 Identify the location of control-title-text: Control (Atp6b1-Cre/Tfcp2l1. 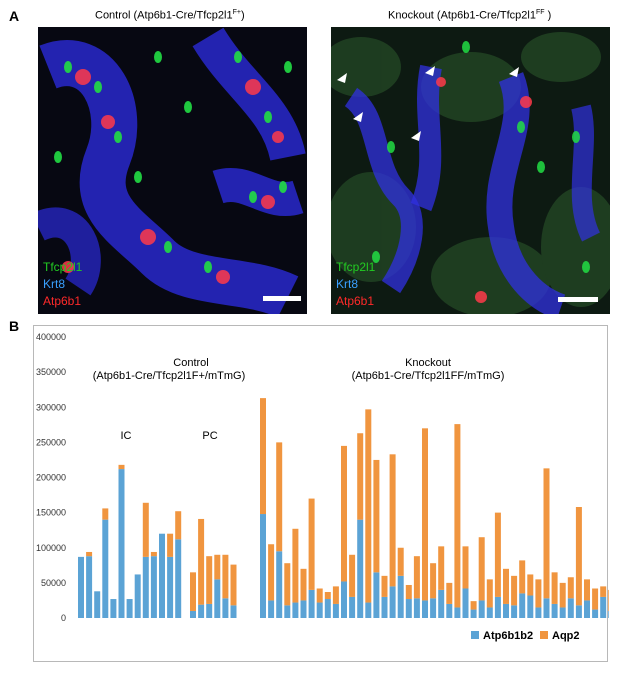
(164, 15).